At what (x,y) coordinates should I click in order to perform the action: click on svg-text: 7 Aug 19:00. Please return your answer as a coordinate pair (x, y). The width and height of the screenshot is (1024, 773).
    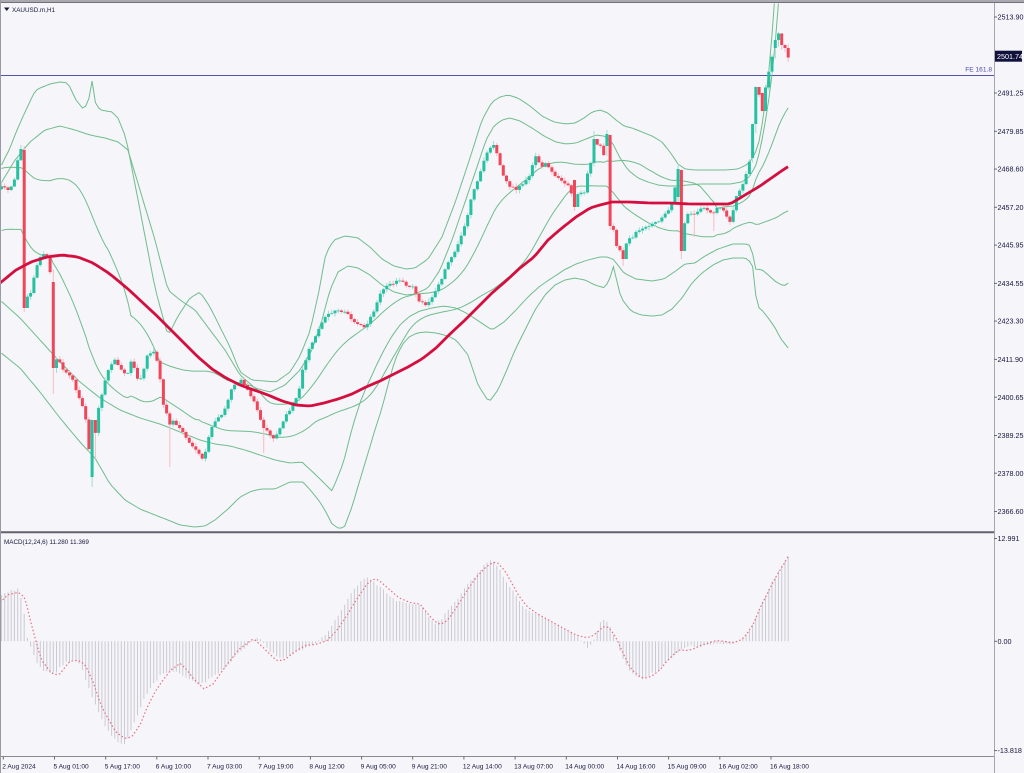
    Looking at the image, I should click on (276, 767).